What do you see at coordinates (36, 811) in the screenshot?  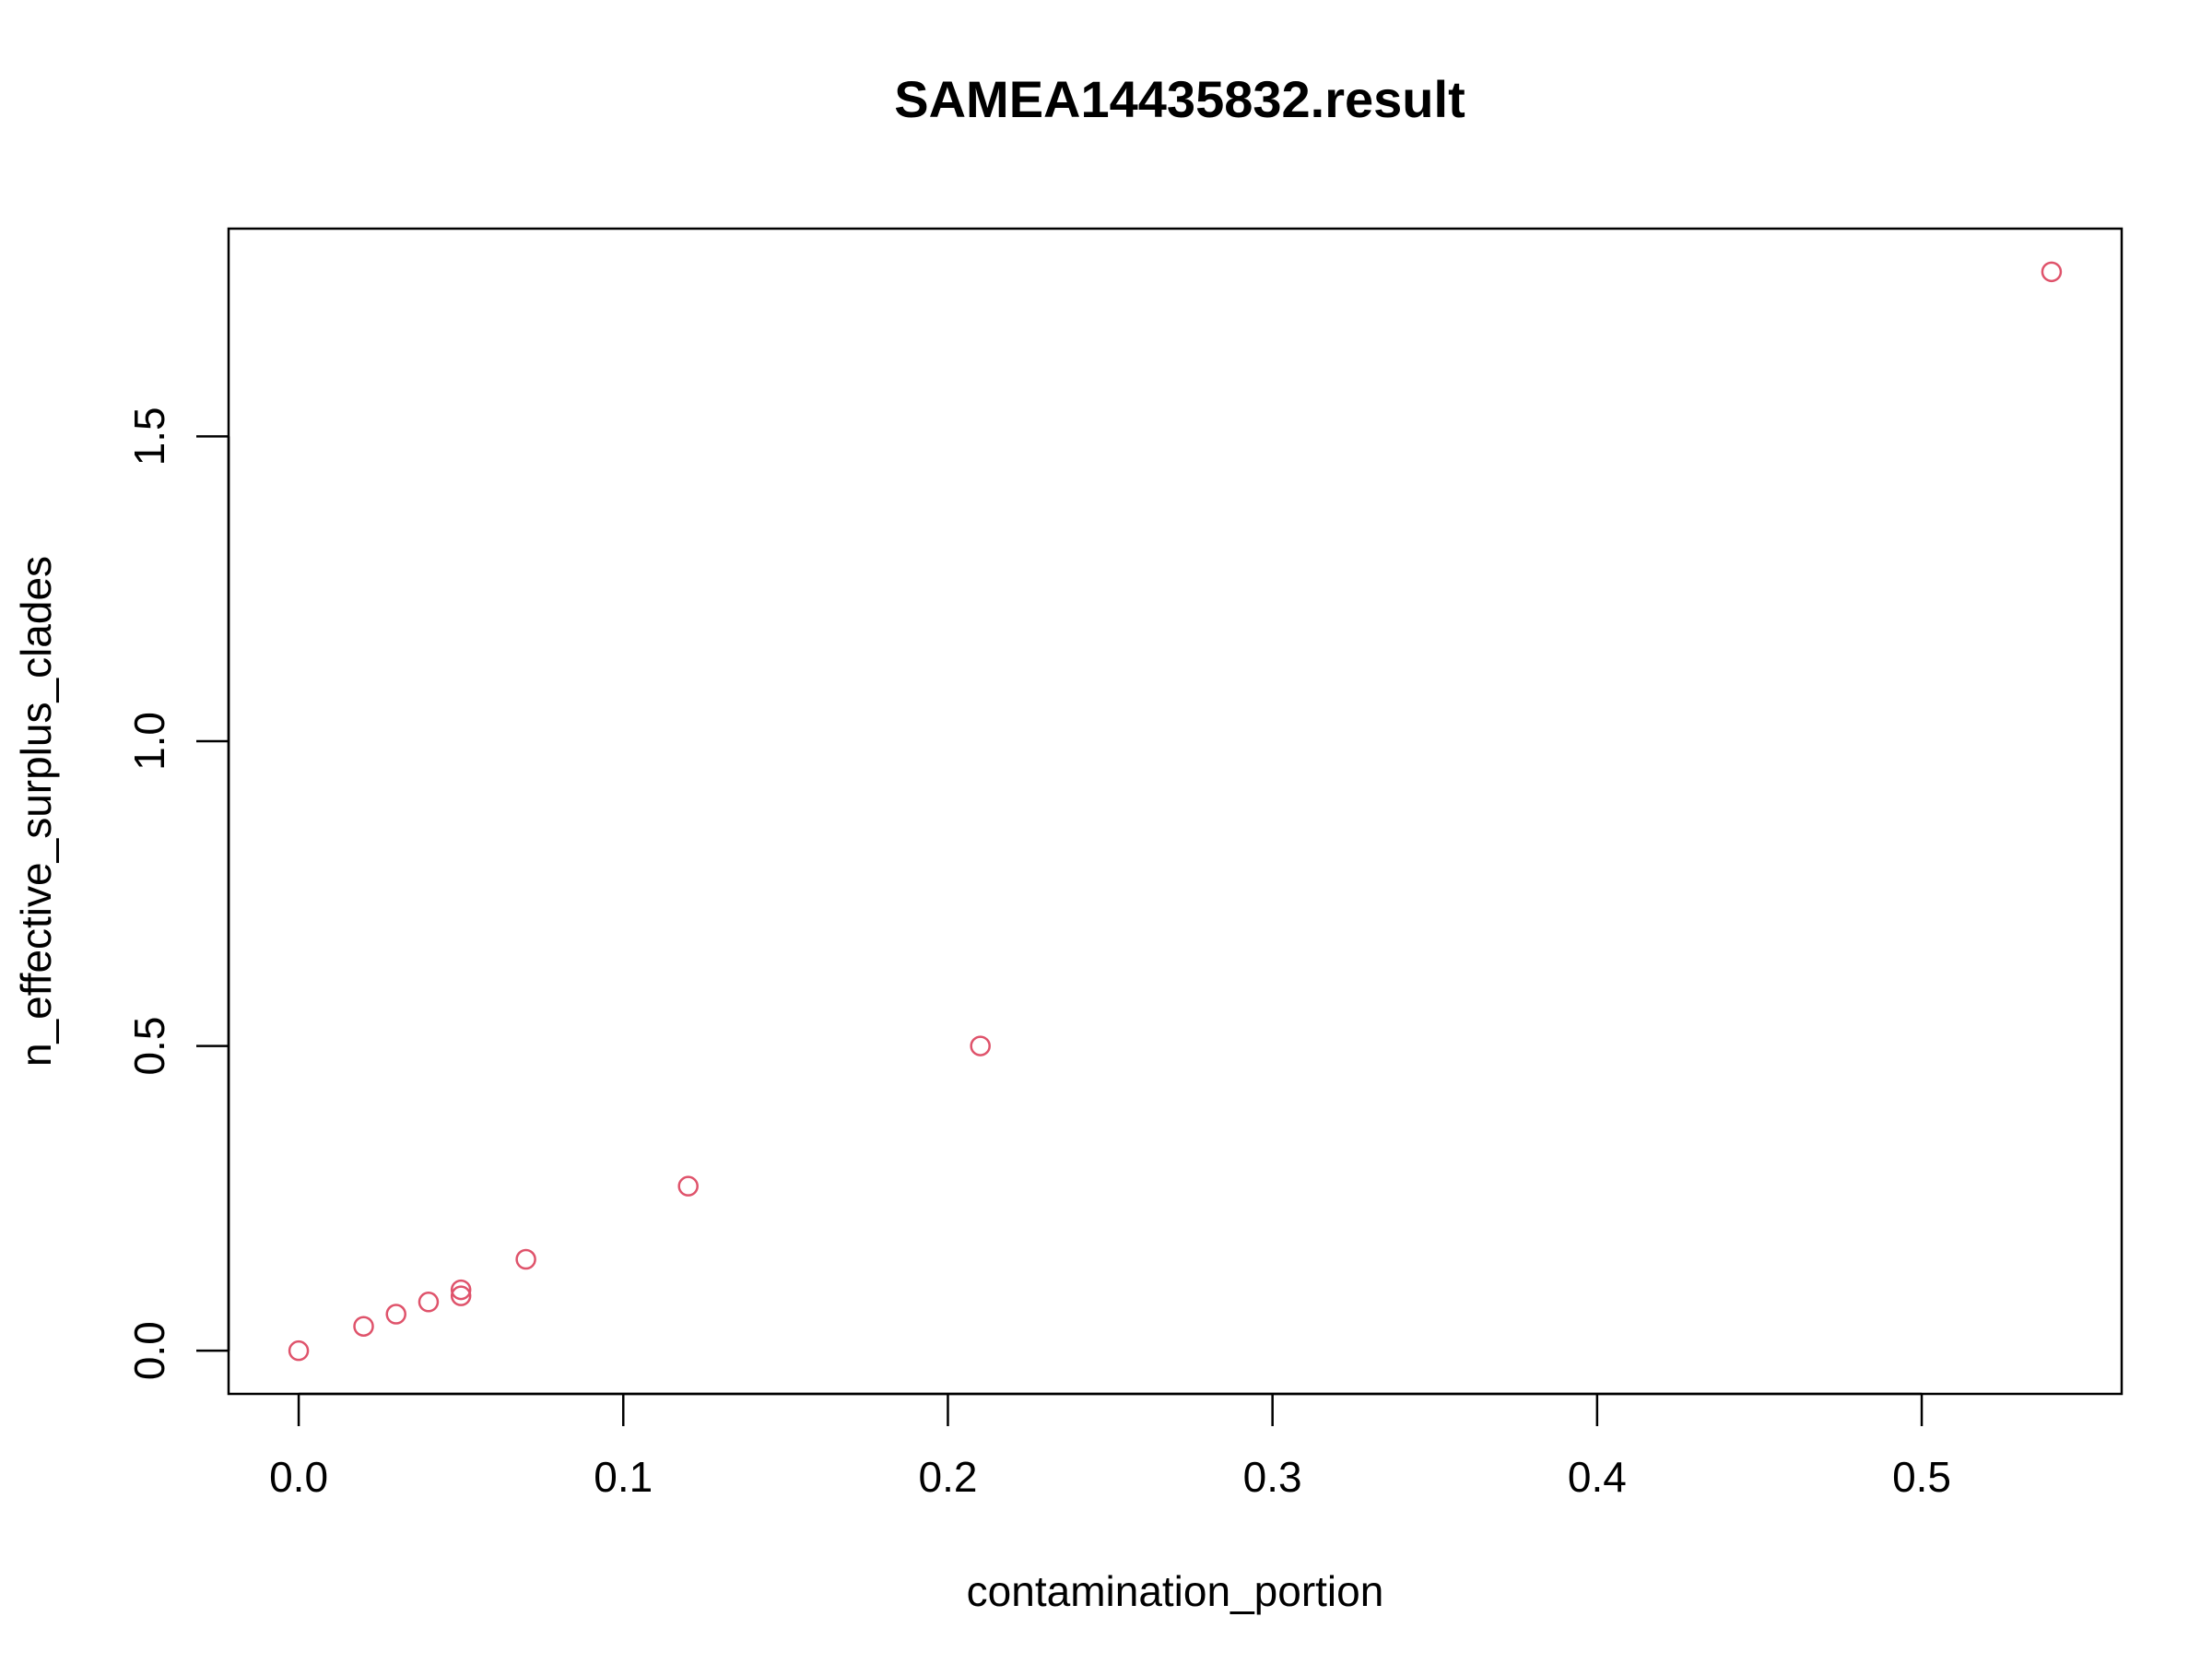 I see `y-axis-label: n_effective_surplus_clades` at bounding box center [36, 811].